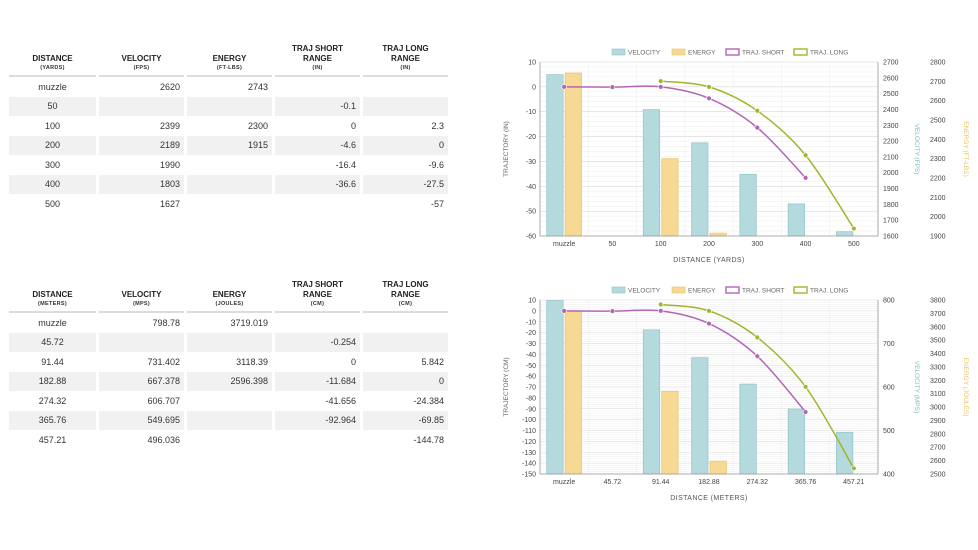 Image resolution: width=978 pixels, height=550 pixels. What do you see at coordinates (52, 420) in the screenshot?
I see `cell-distance: 365.76` at bounding box center [52, 420].